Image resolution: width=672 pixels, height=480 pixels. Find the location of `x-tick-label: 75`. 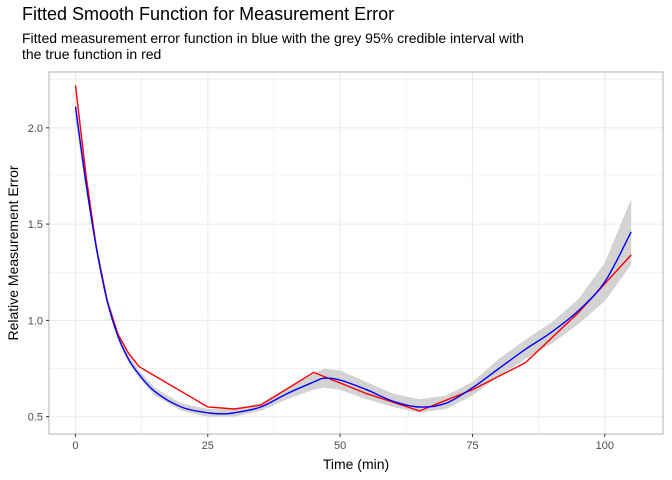

x-tick-label: 75 is located at coordinates (472, 446).